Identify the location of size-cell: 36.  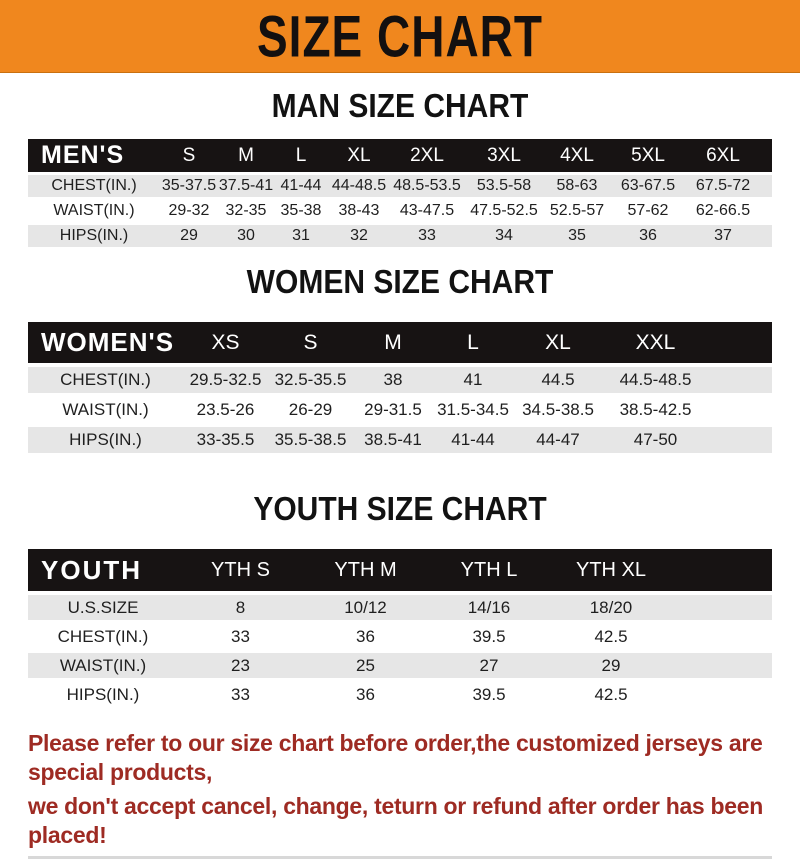
(365, 636).